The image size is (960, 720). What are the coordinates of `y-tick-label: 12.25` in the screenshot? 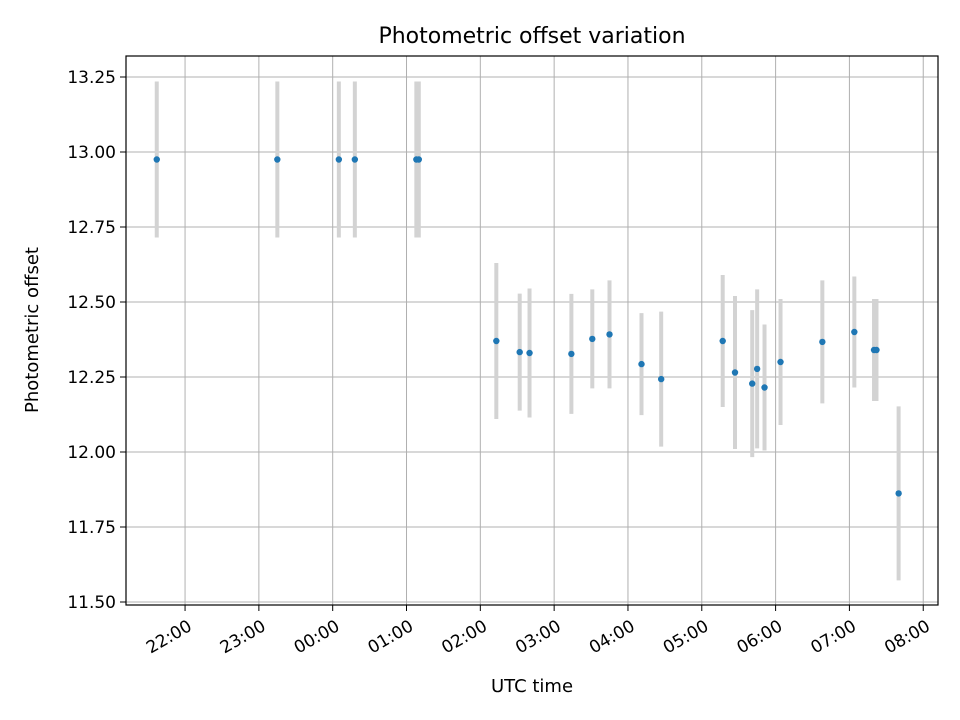 It's located at (91, 378).